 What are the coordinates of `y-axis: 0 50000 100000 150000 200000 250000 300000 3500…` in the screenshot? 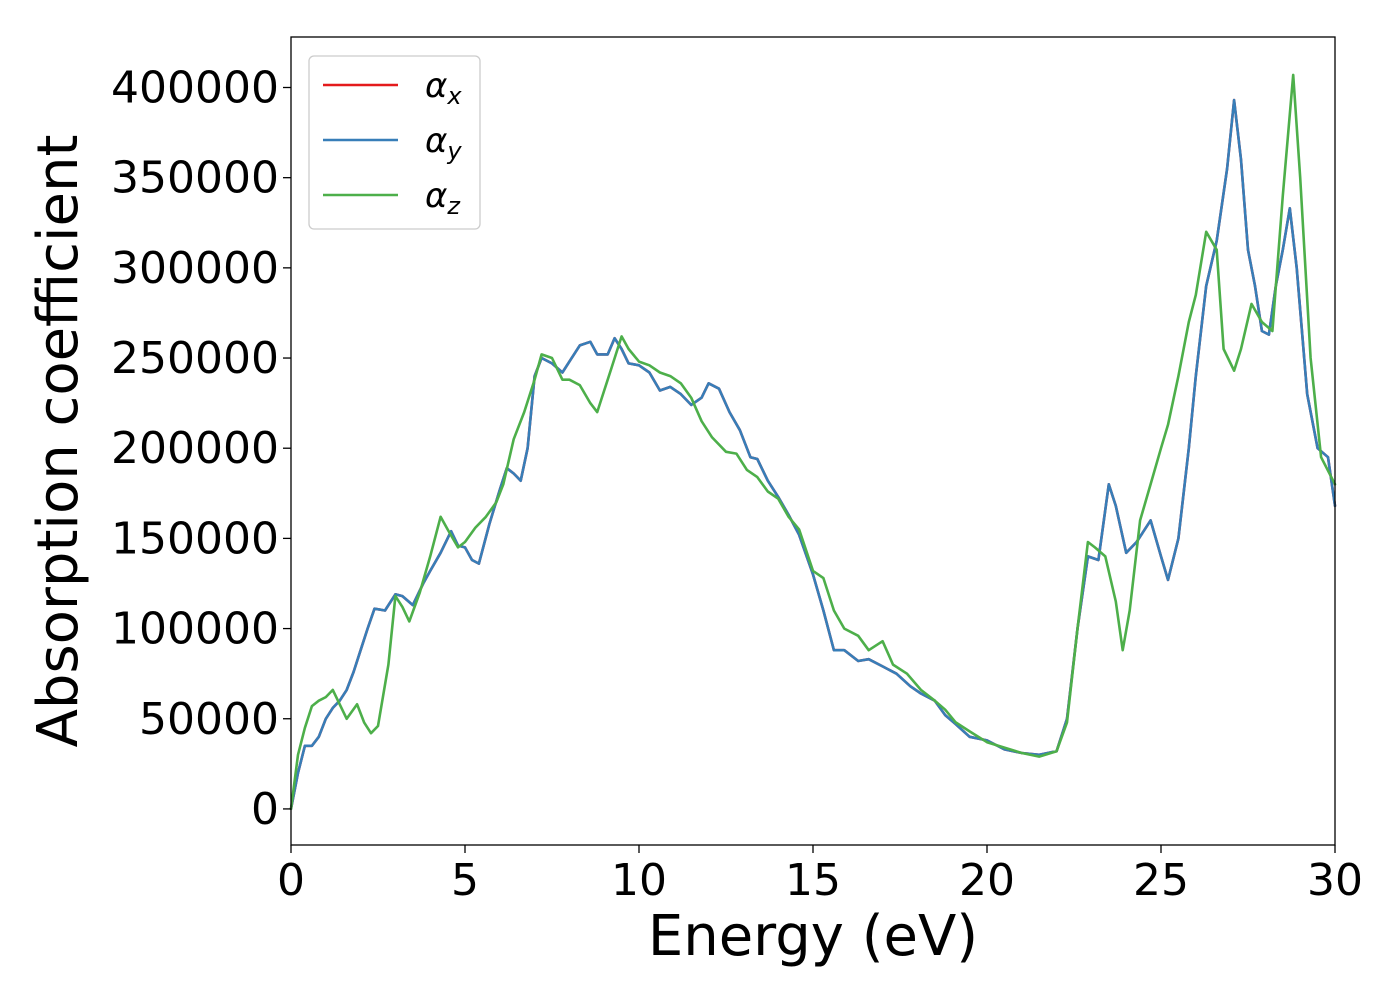 It's located at (201, 449).